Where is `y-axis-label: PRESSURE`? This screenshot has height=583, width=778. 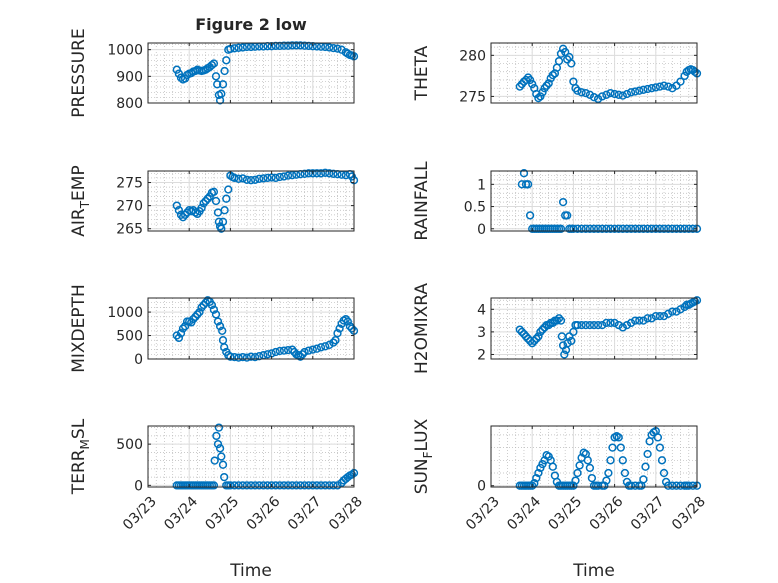
y-axis-label: PRESSURE is located at coordinates (79, 72).